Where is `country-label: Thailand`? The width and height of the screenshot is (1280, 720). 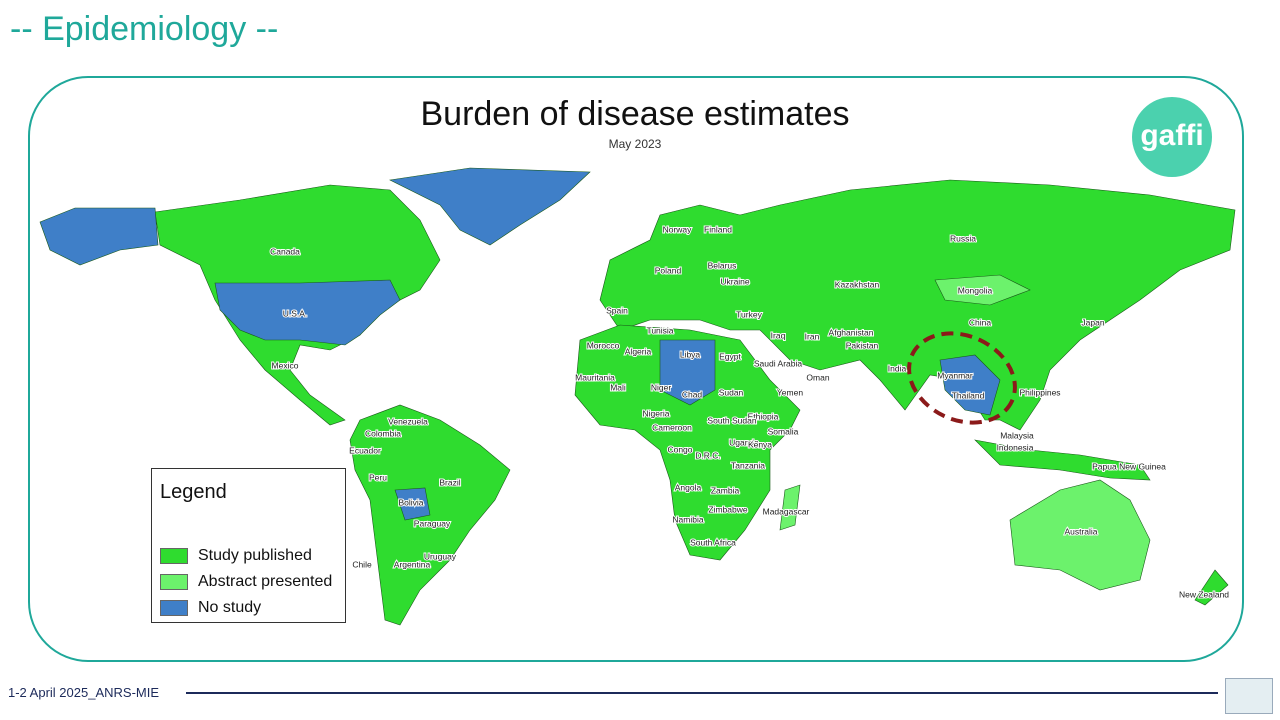 country-label: Thailand is located at coordinates (968, 395).